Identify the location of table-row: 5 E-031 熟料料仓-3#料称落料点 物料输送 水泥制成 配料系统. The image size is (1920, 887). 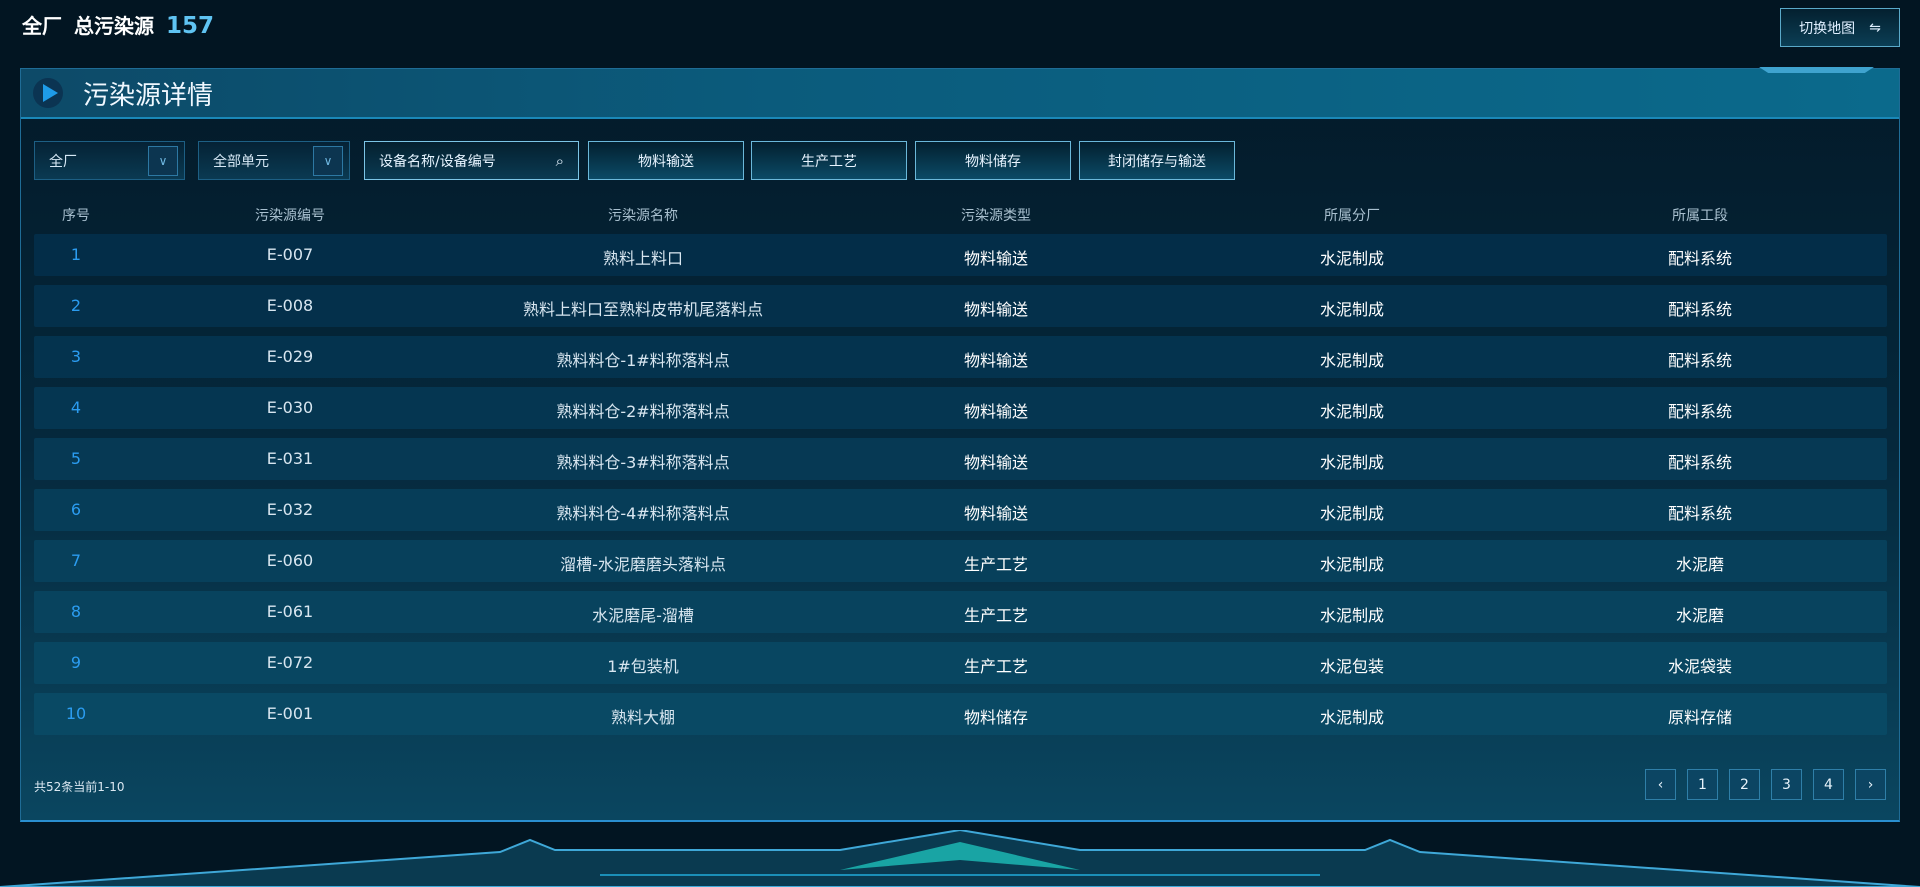
(960, 459).